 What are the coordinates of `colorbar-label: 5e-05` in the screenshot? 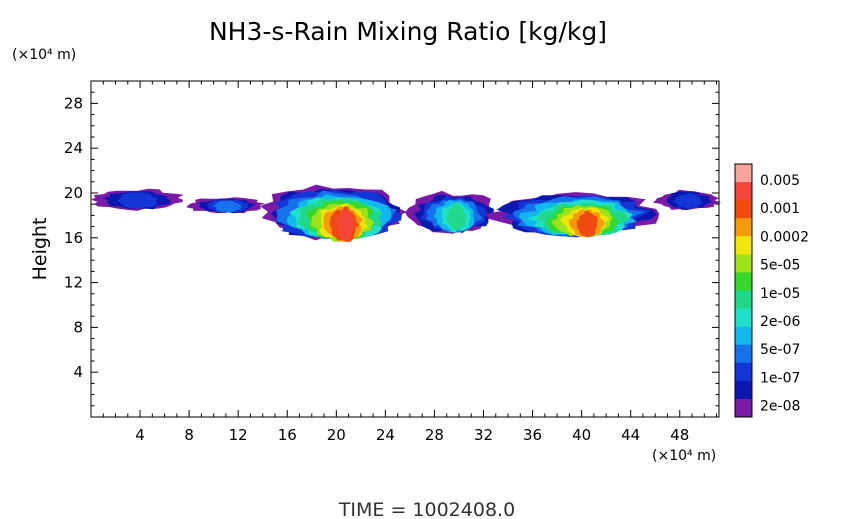 It's located at (780, 266).